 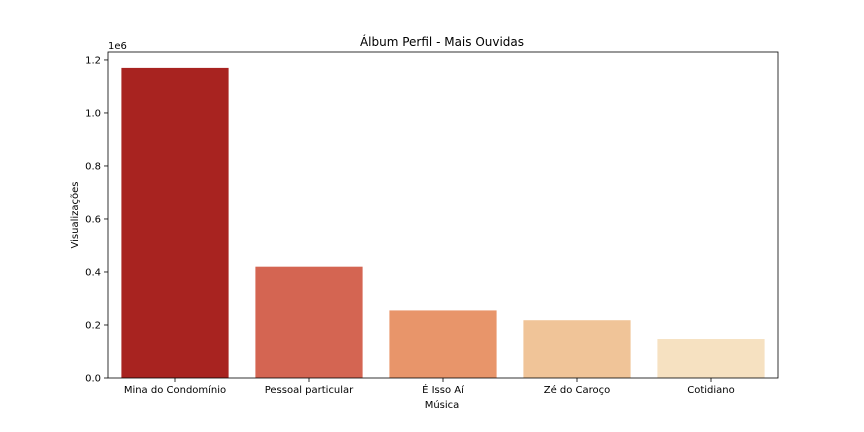 What do you see at coordinates (442, 405) in the screenshot?
I see `x-axis-label: Música` at bounding box center [442, 405].